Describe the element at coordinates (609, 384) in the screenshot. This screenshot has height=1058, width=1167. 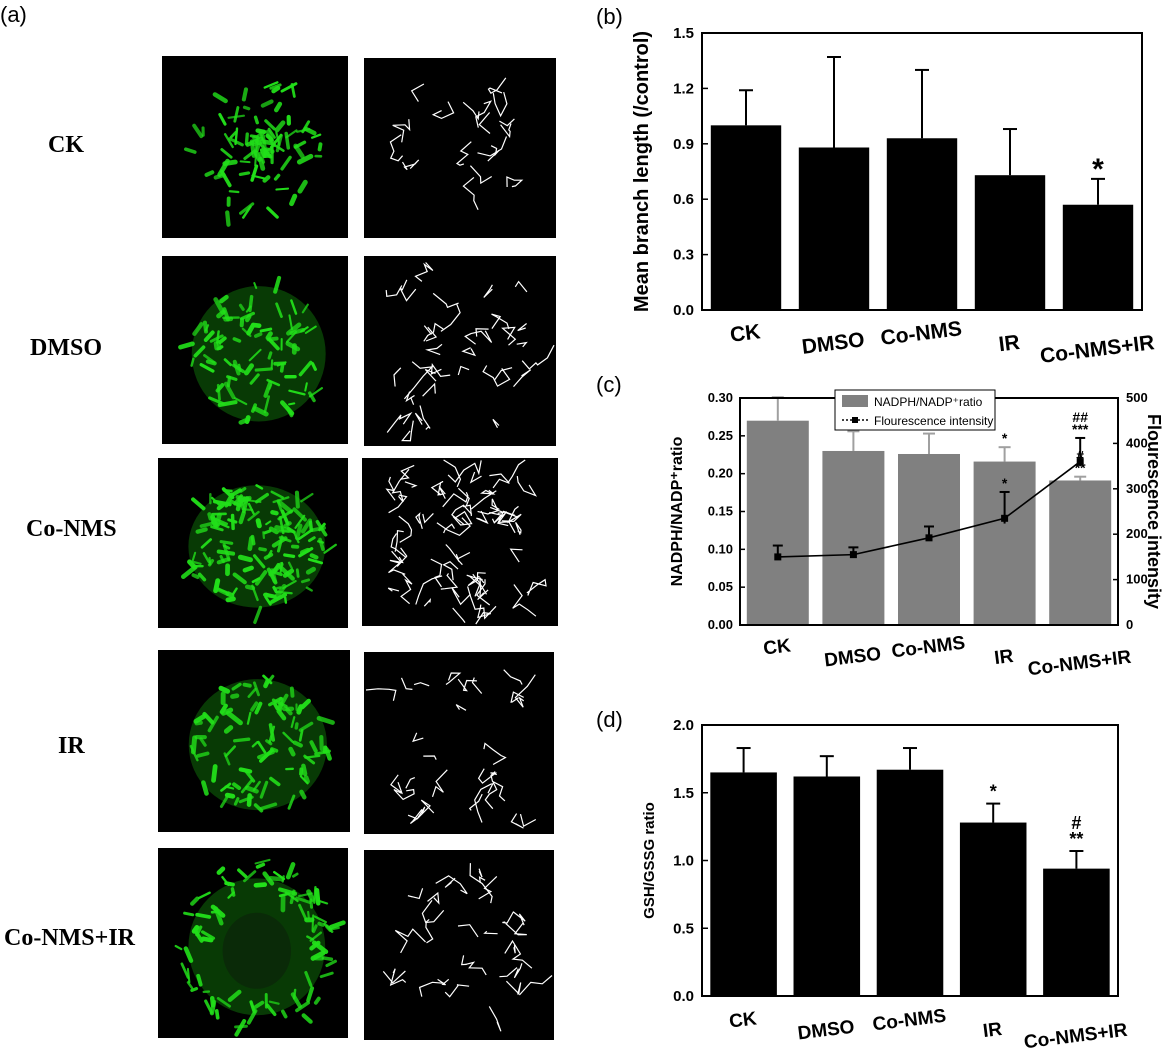
I see `panel-label-c: (c)` at that location.